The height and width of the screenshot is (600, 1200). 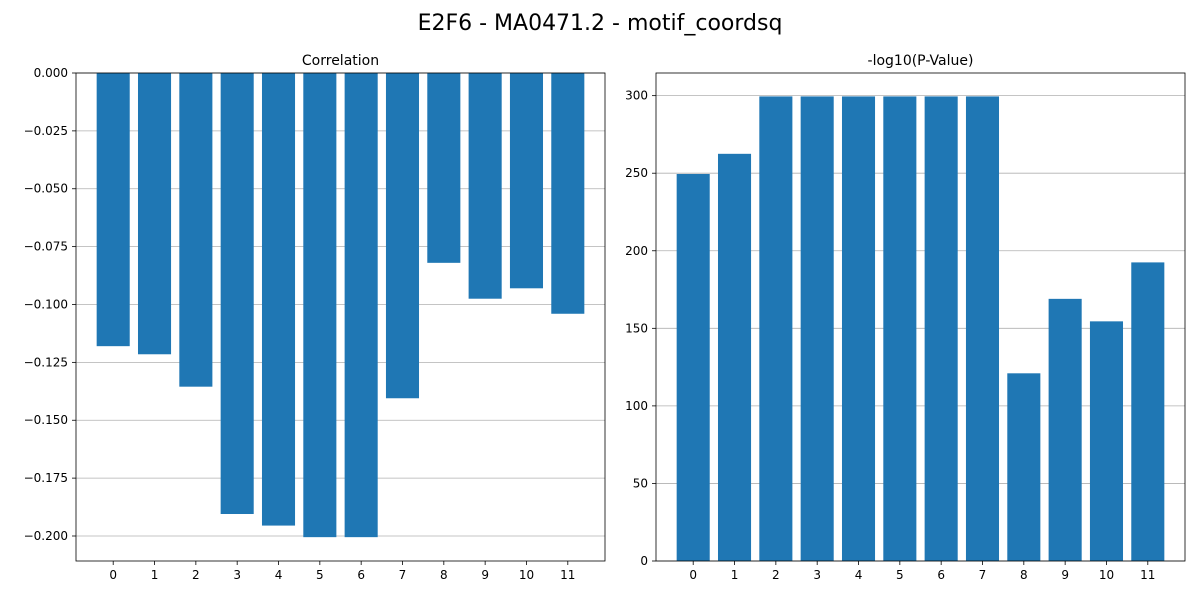 I want to click on pvalue-xtick-label: 9, so click(x=1065, y=575).